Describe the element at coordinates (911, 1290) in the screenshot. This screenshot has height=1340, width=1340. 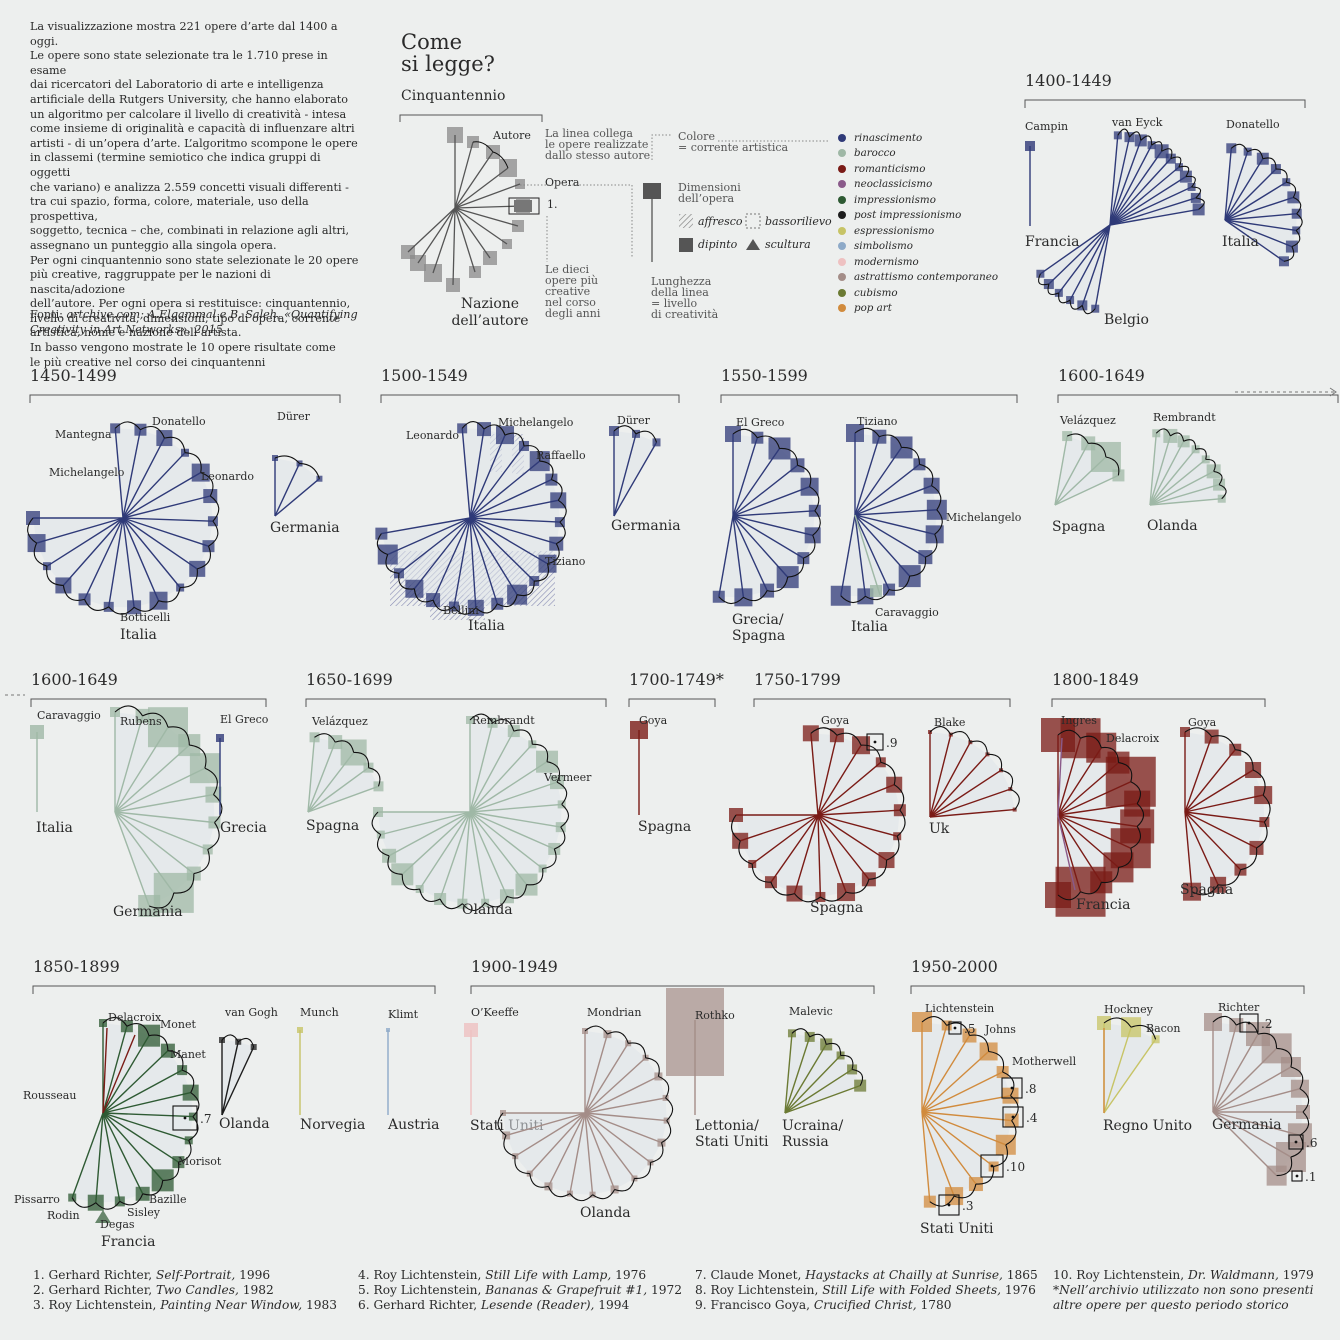
I see `footnote-work: Still Life with Folded Sheets,` at that location.